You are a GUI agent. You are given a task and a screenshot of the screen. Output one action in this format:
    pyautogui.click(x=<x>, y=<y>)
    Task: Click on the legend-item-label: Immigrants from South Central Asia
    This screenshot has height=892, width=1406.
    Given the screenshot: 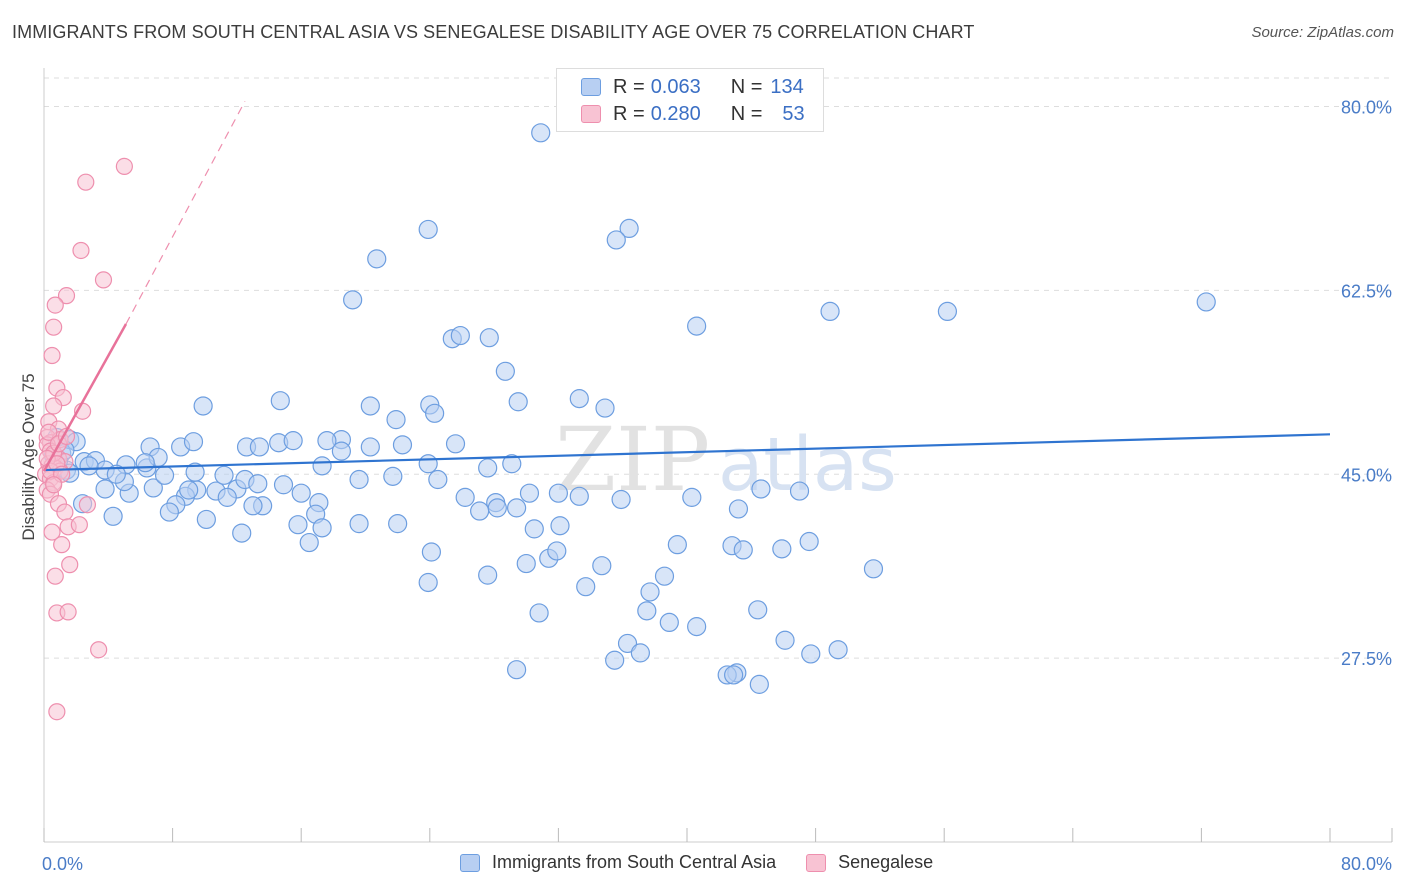 What is the action you would take?
    pyautogui.click(x=634, y=862)
    